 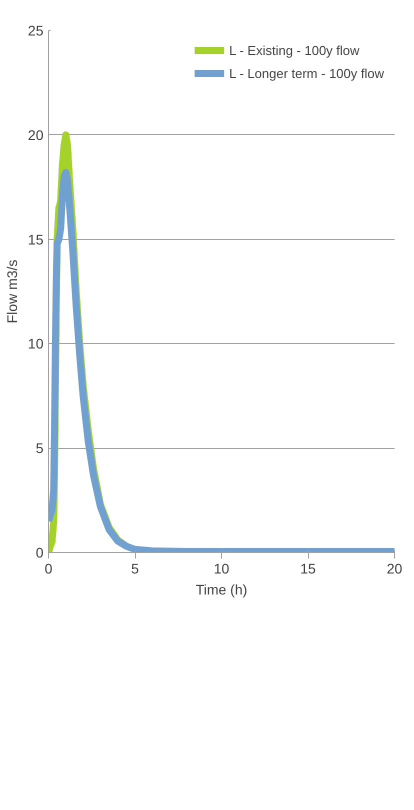 I want to click on x-tick-label: 20, so click(x=394, y=568).